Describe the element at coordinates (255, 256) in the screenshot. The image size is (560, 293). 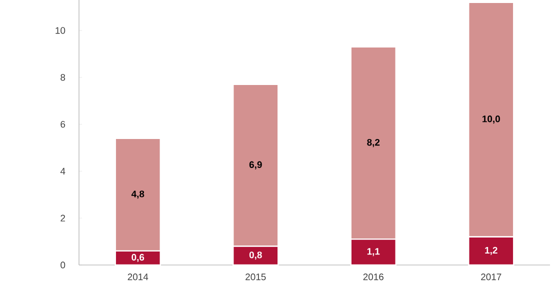
I see `data-label: 0,8` at that location.